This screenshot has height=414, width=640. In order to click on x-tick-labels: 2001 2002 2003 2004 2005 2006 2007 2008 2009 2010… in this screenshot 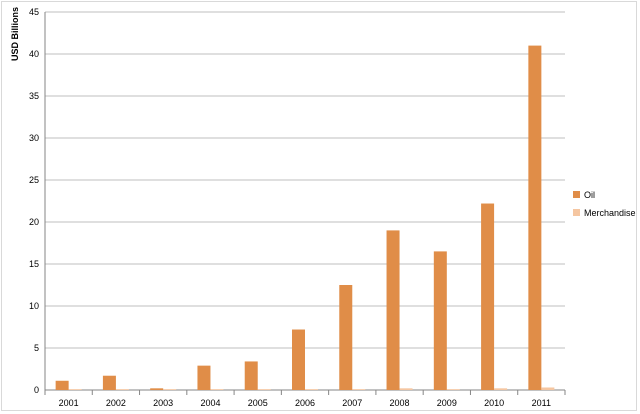, I will do `click(305, 403)`.